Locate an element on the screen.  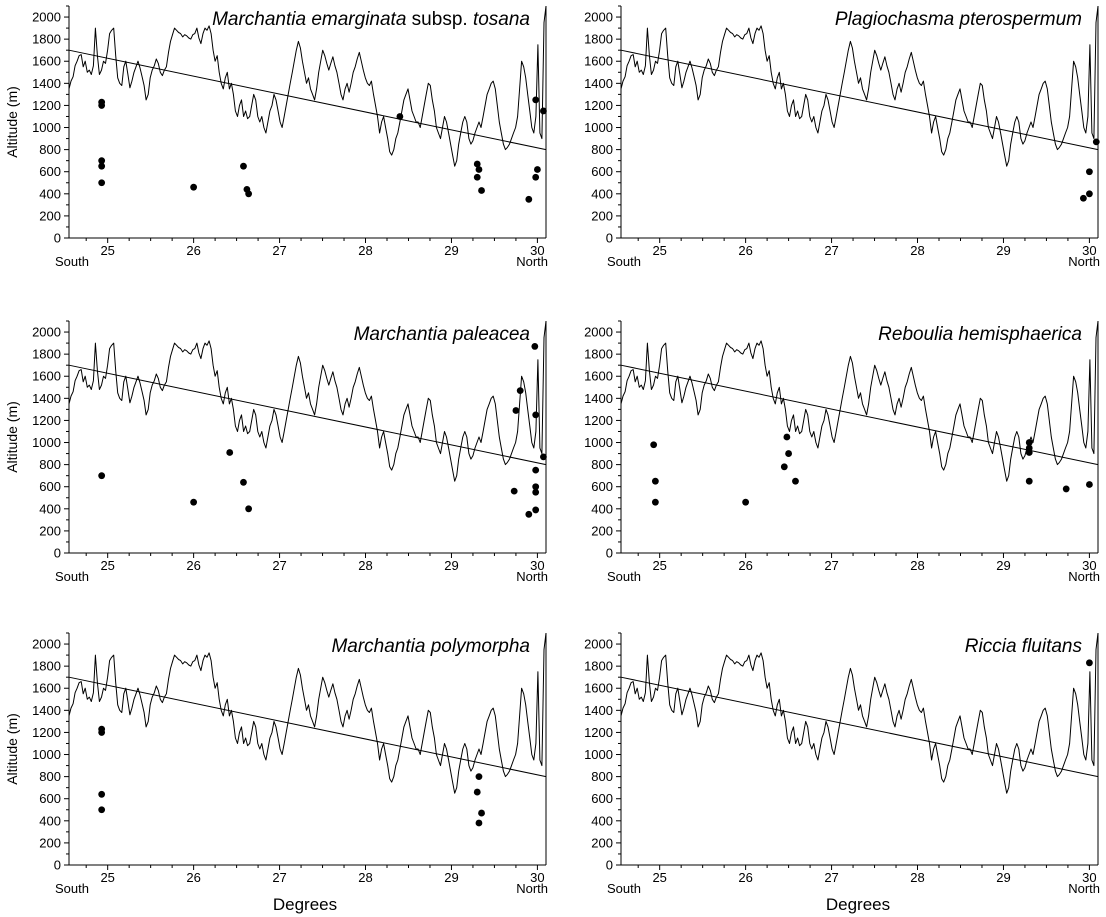
y-tick-label: 1800 is located at coordinates (46, 666).